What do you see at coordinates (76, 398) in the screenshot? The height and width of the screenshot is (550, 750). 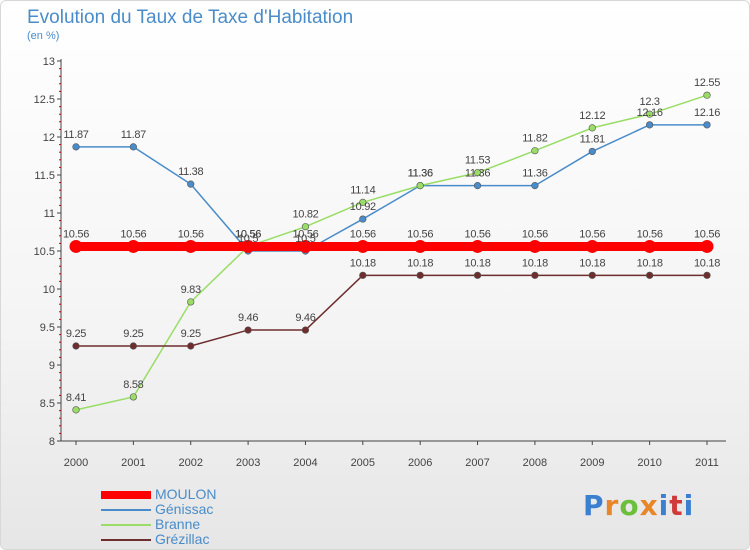 I see `data-label: 8.41` at bounding box center [76, 398].